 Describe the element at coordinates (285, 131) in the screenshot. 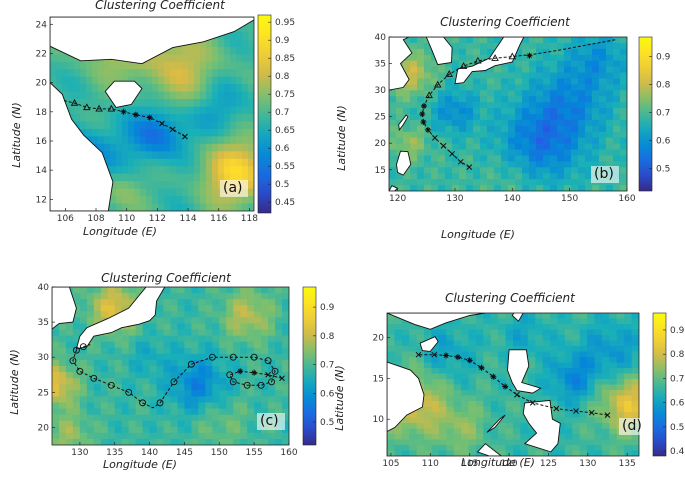

I see `colorbar-tick-label: 0.65` at that location.